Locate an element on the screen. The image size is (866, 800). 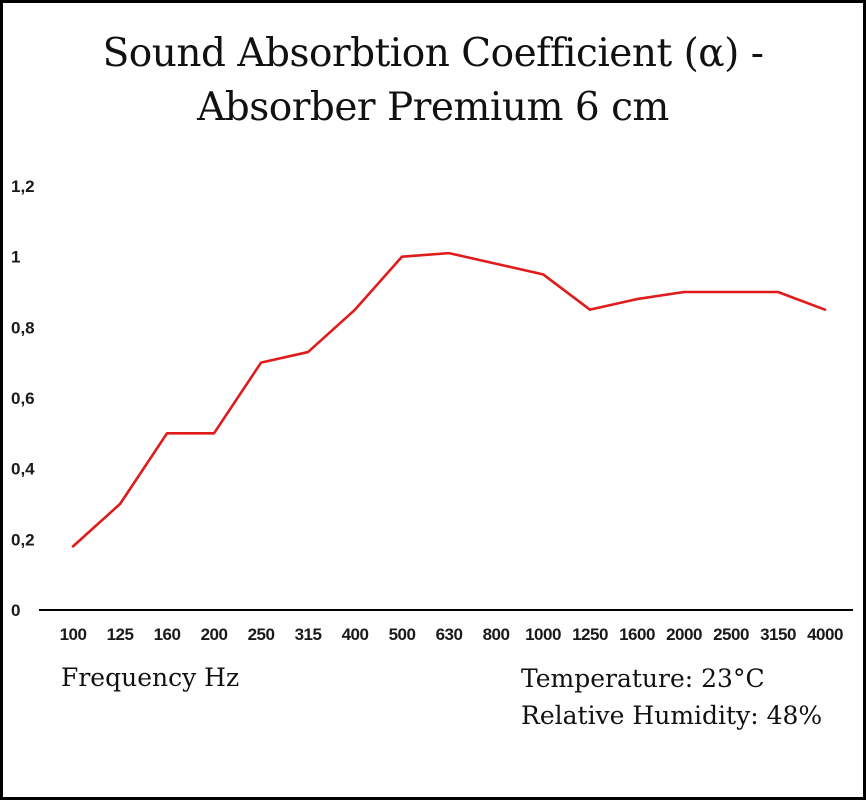
x-tick-label: 630 is located at coordinates (449, 634).